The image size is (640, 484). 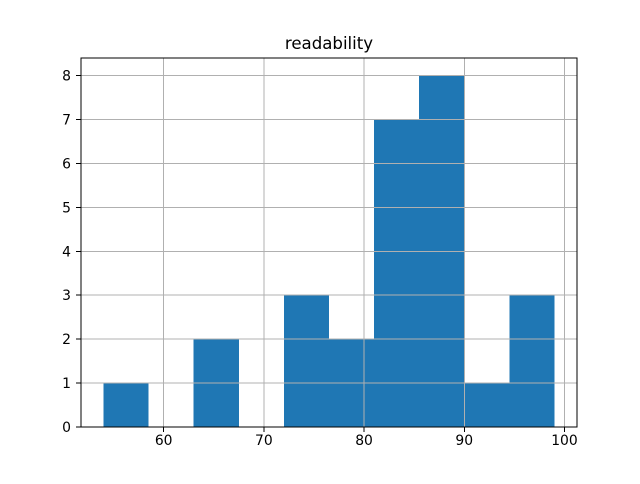 I want to click on chart-title: readability, so click(x=329, y=43).